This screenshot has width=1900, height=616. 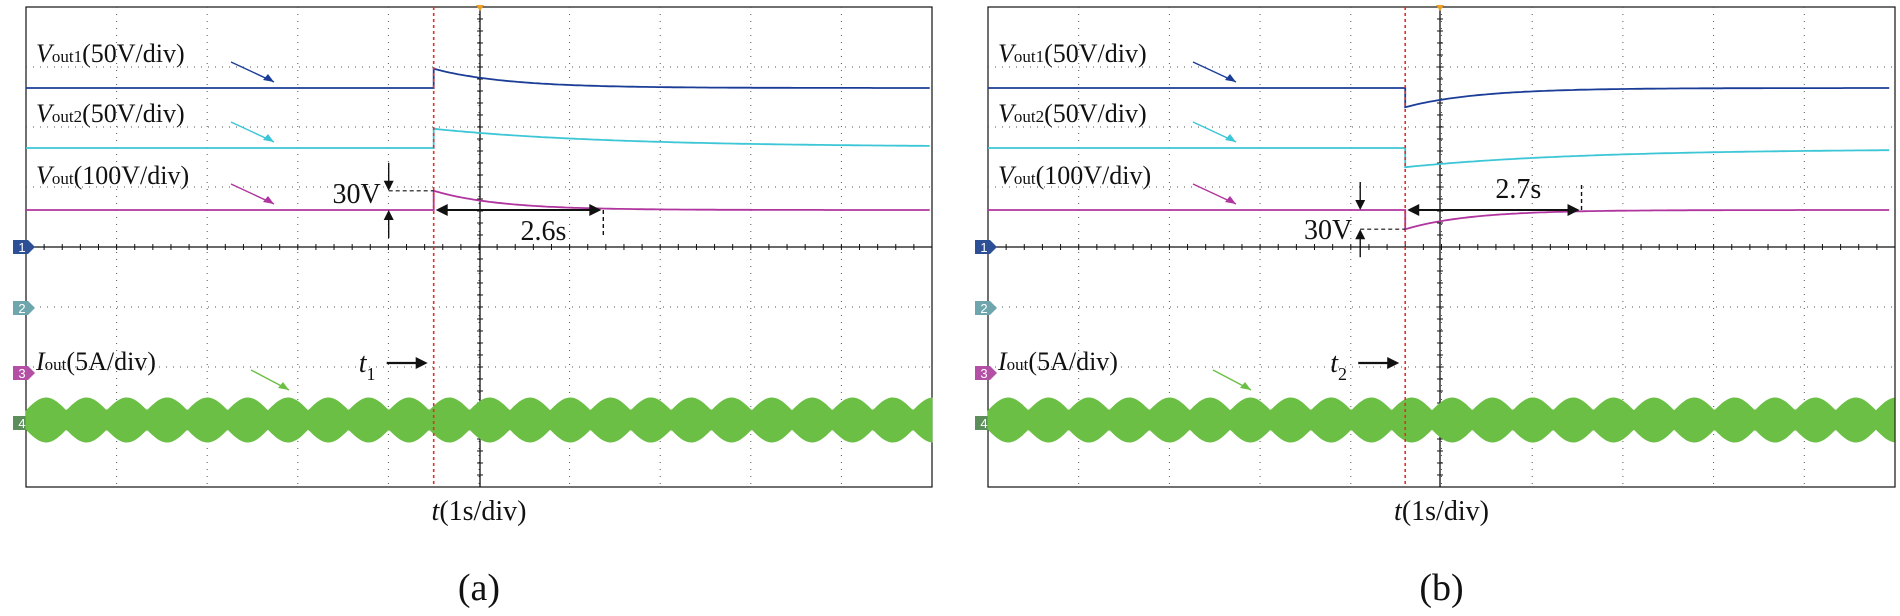 What do you see at coordinates (367, 366) in the screenshot?
I see `event-marker-label: t1` at bounding box center [367, 366].